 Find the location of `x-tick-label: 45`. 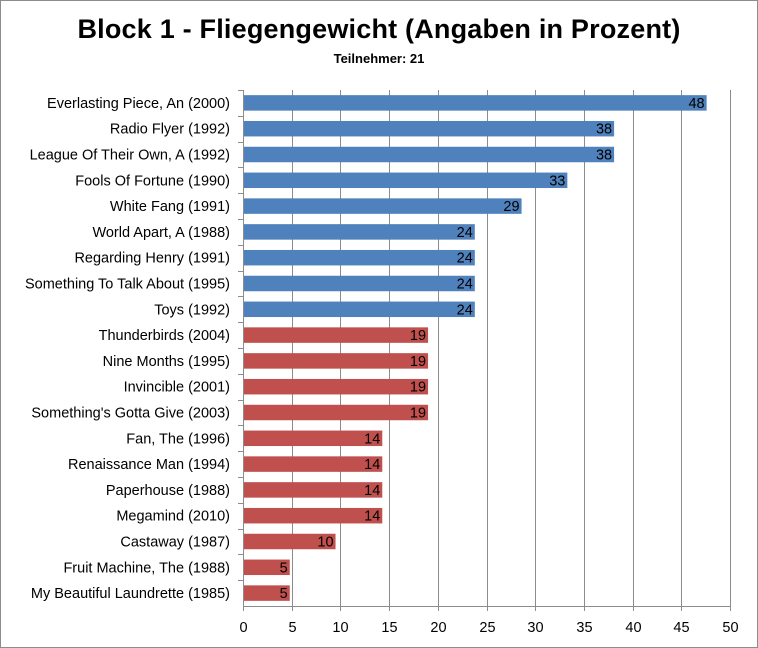

x-tick-label: 45 is located at coordinates (681, 628).